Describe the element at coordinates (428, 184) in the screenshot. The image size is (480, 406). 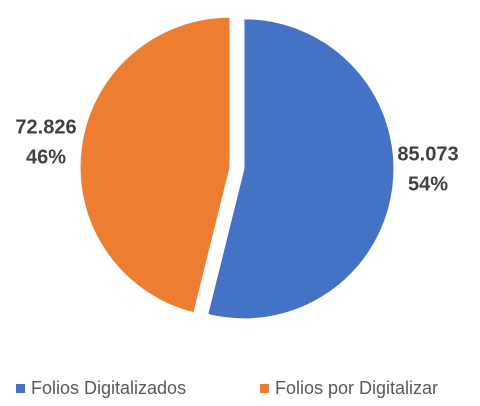
I see `percent-label: 54%` at that location.